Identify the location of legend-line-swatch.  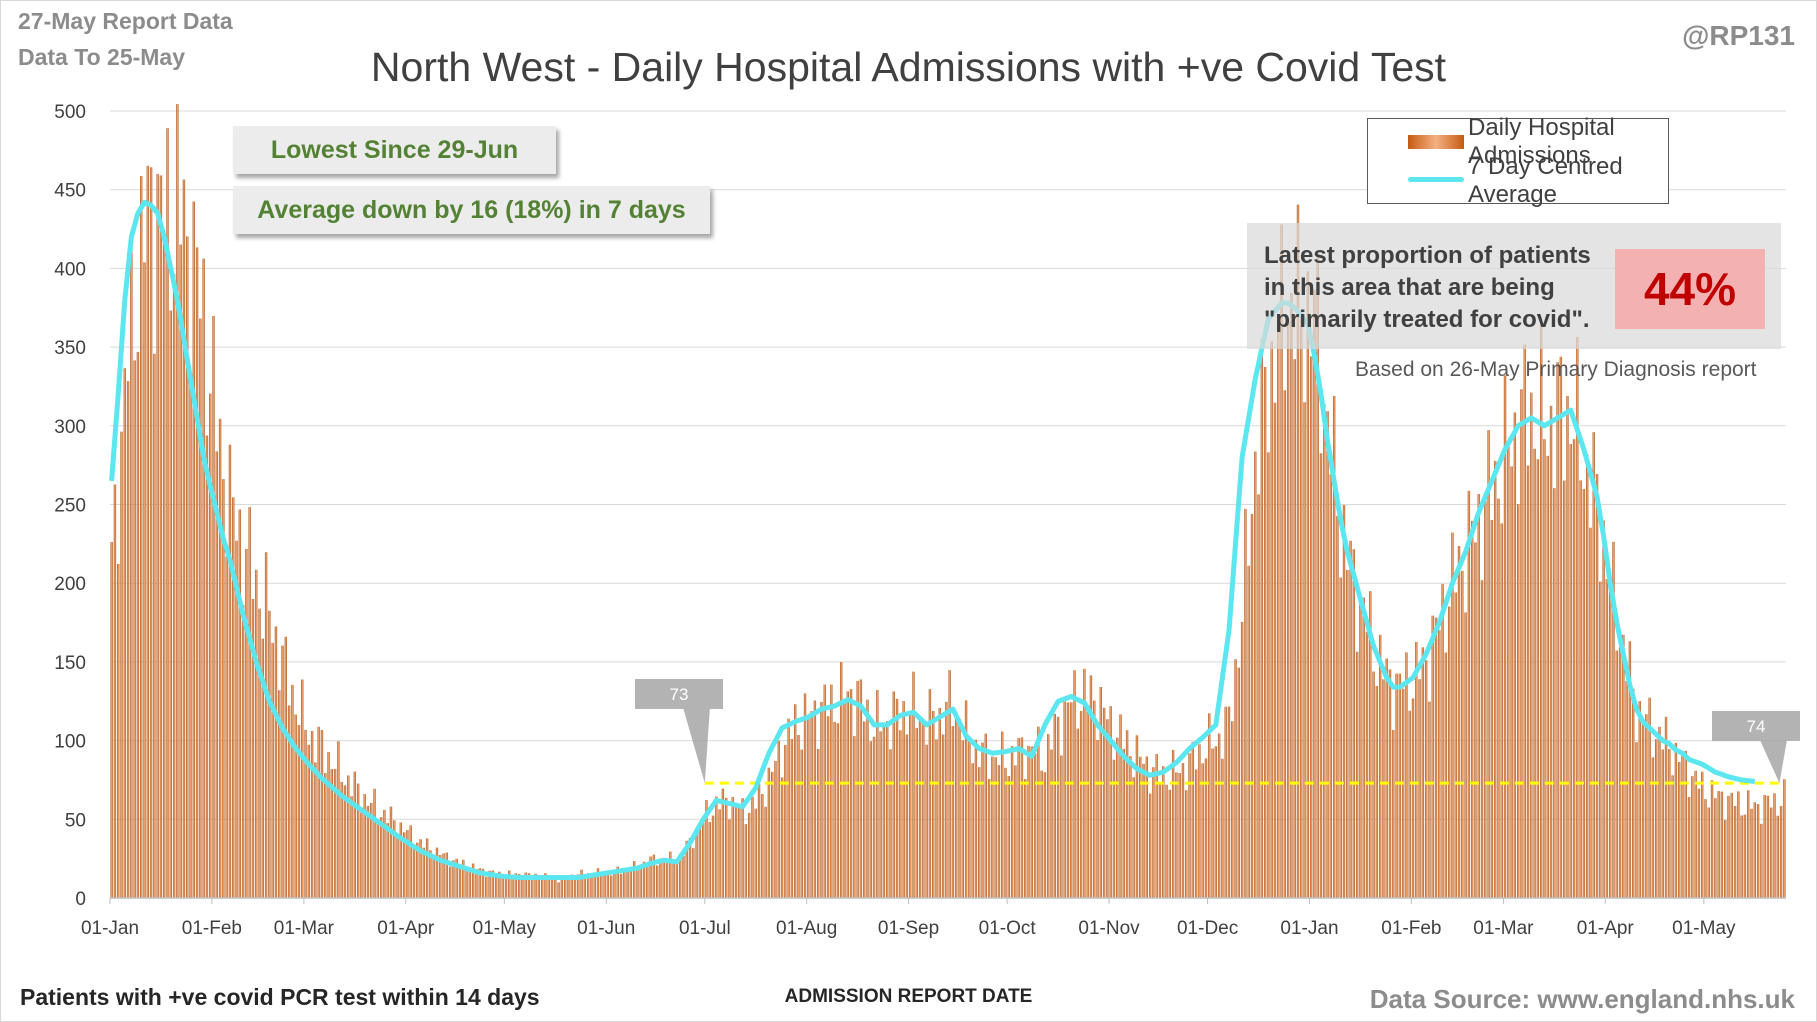
(1436, 179).